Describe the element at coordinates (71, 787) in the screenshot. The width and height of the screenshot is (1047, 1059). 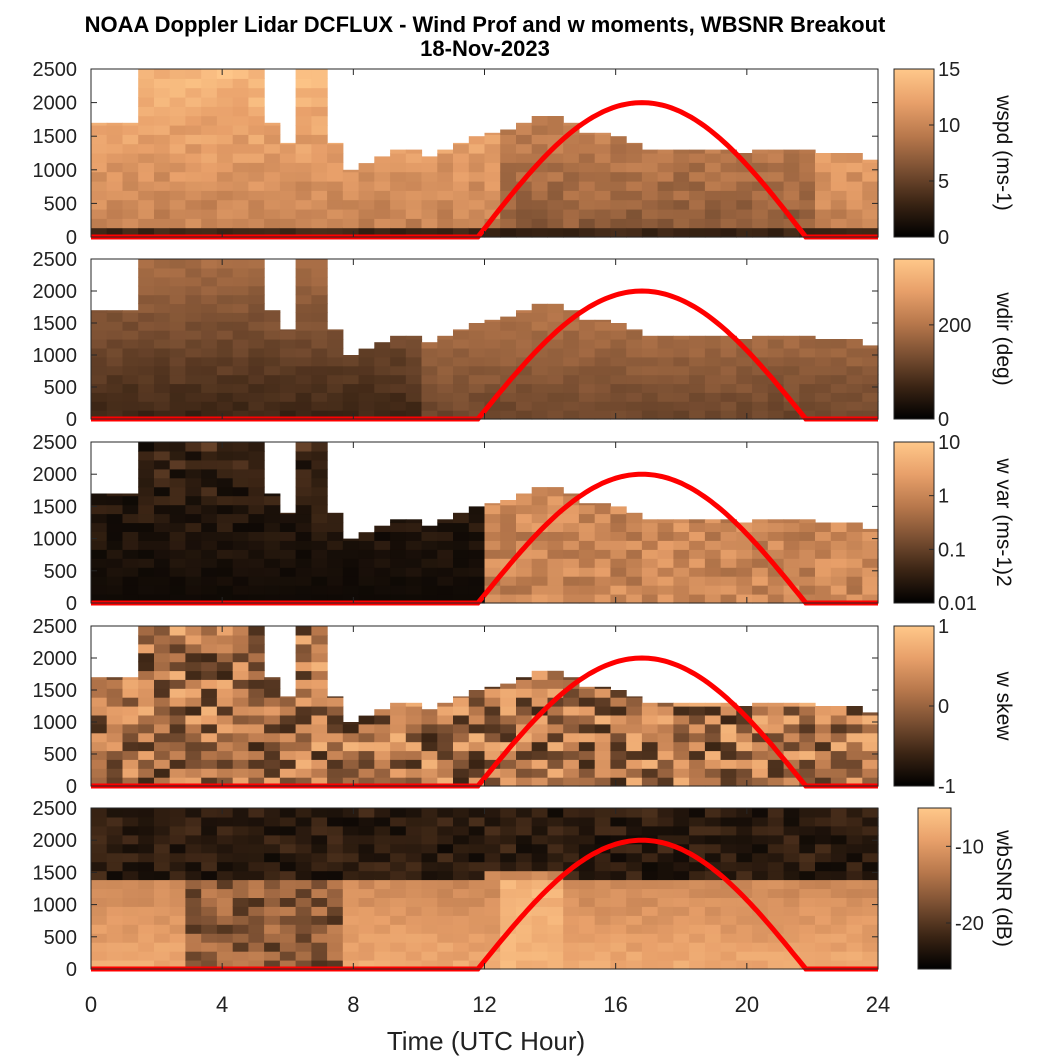
I see `y-tick-label: 0` at that location.